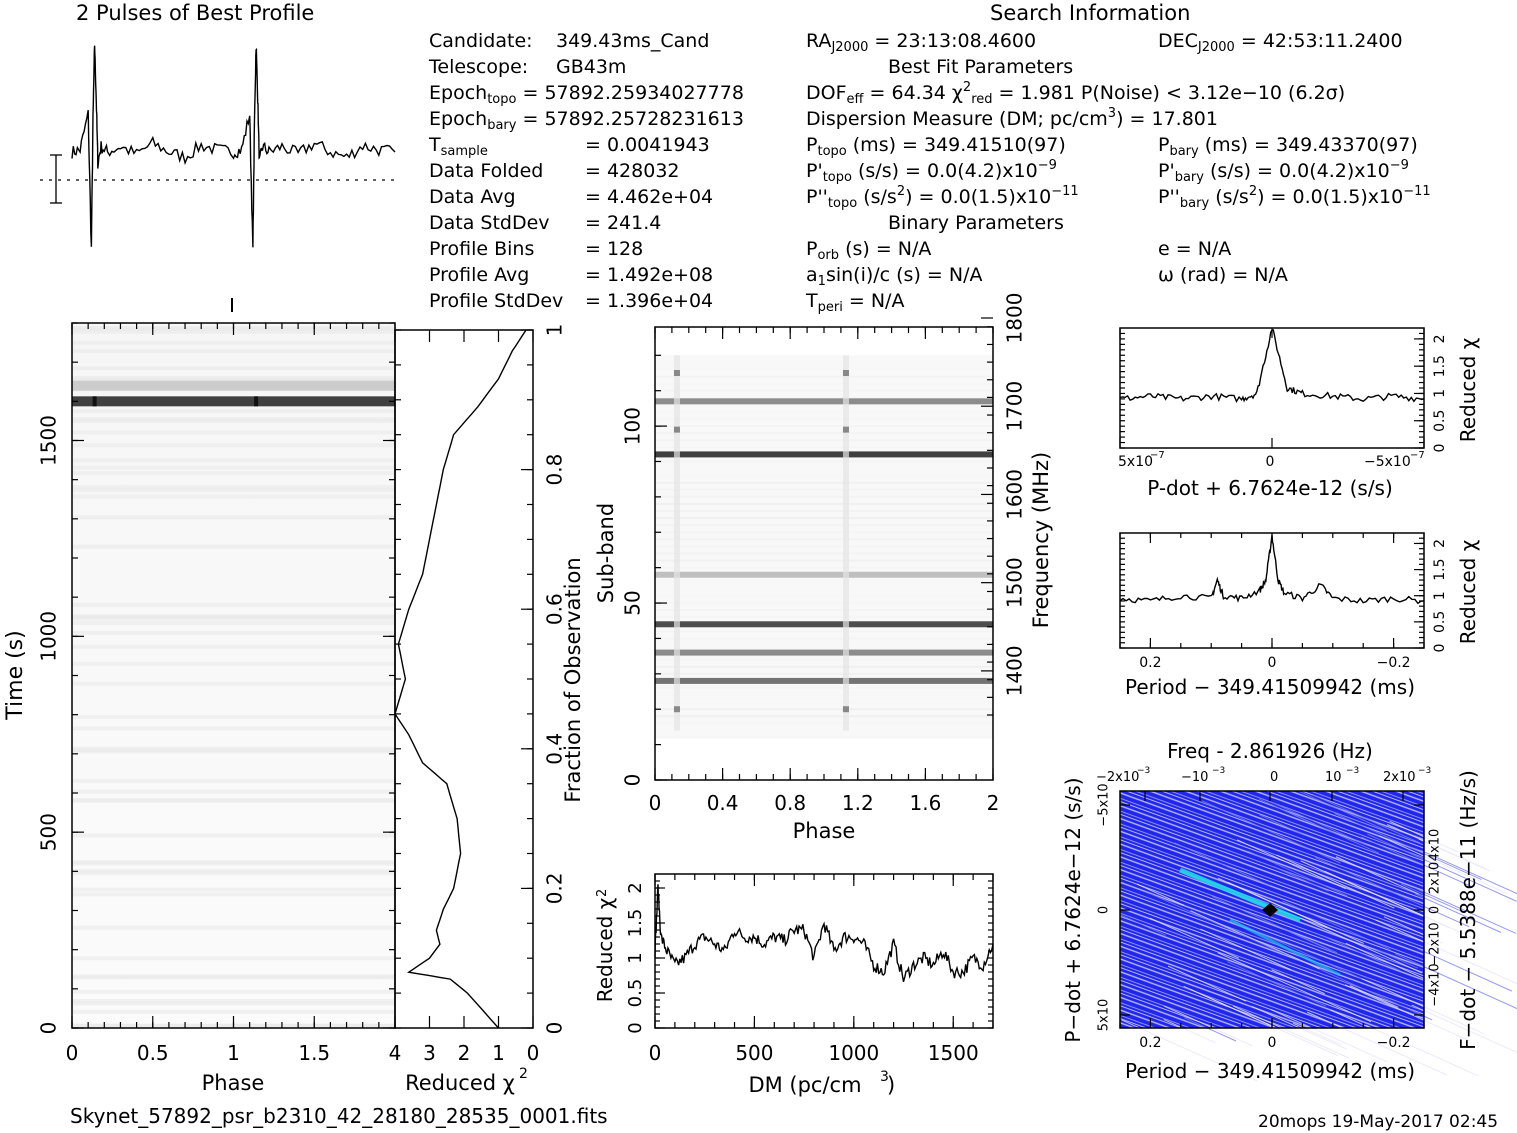 This screenshot has height=1133, width=1517. Describe the element at coordinates (555, 888) in the screenshot. I see `y-tick-label: 0.2` at that location.